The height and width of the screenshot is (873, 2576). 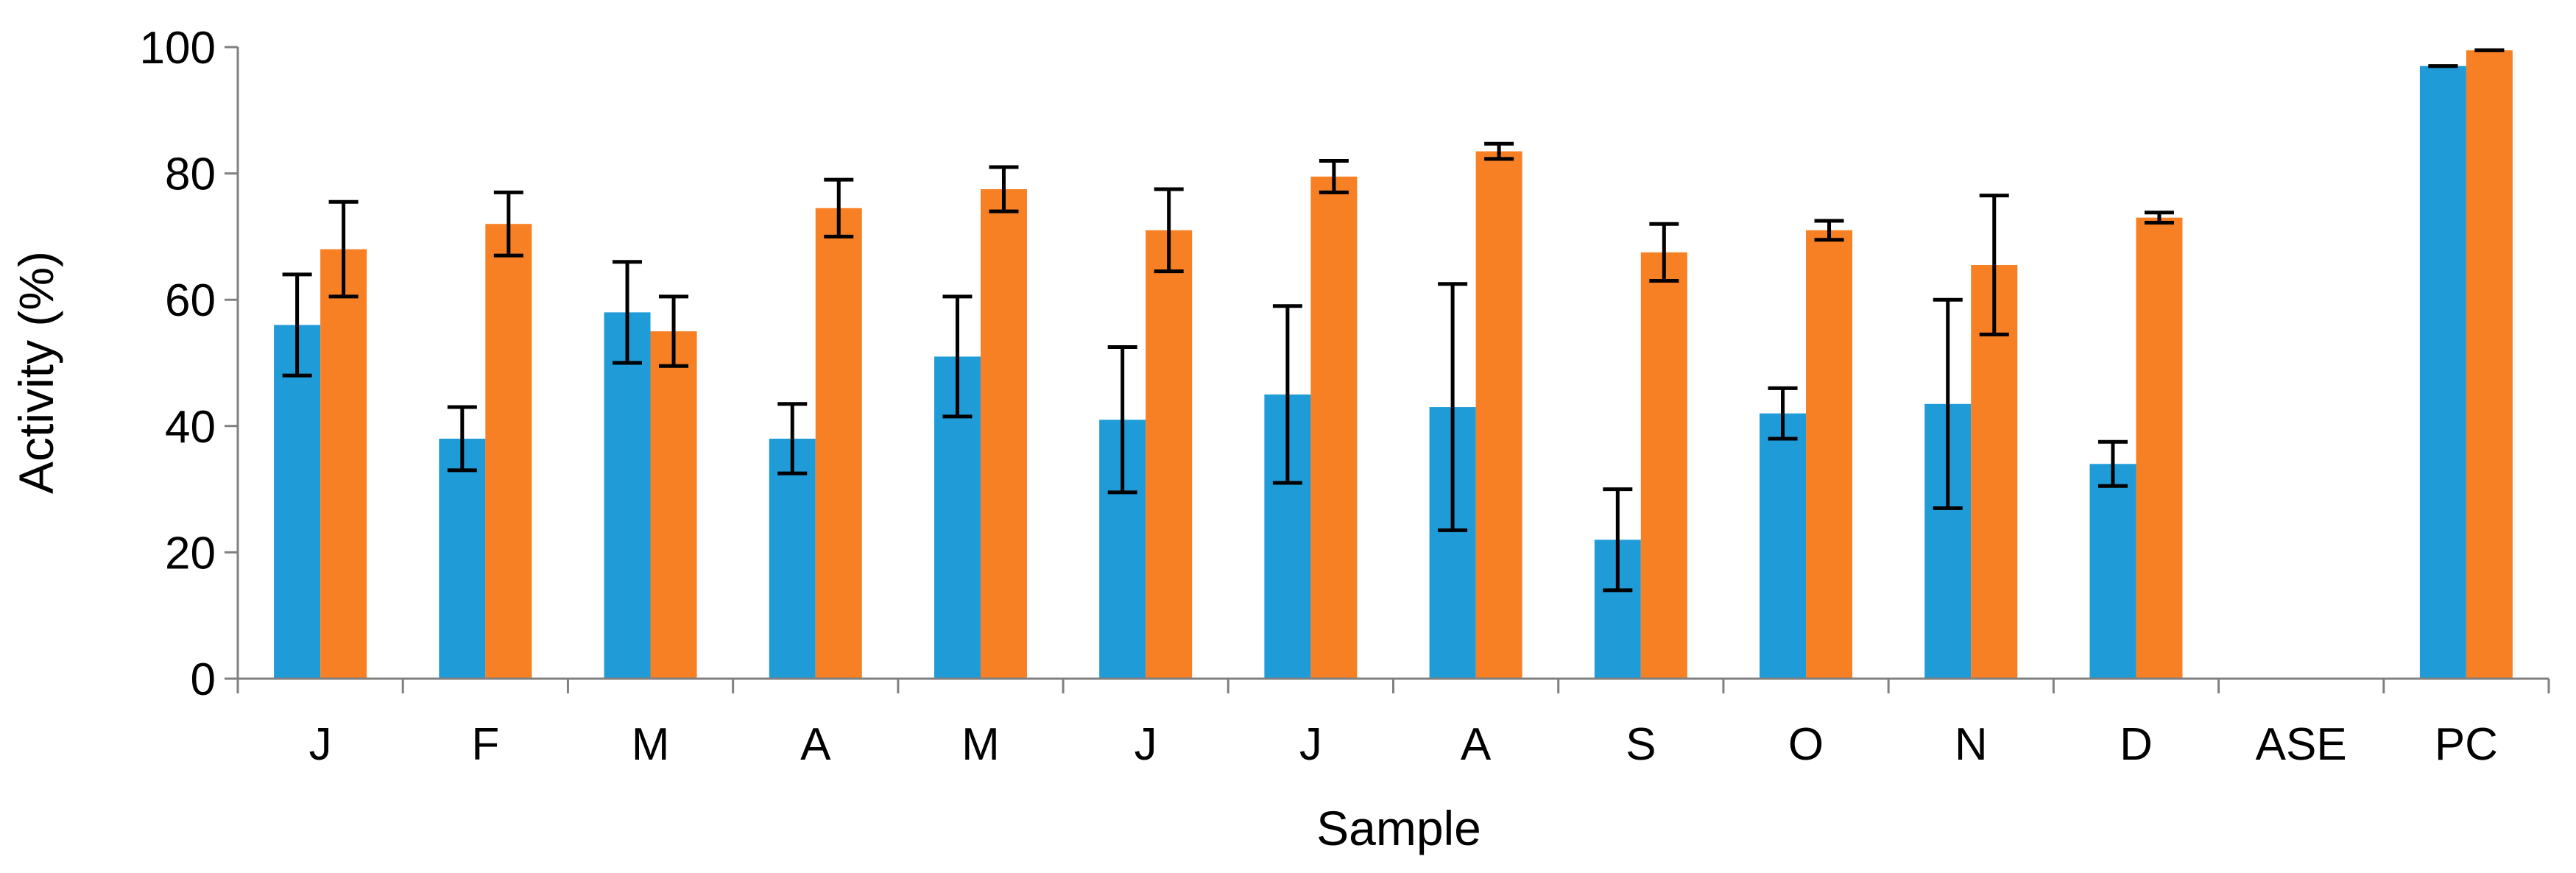 What do you see at coordinates (1806, 744) in the screenshot?
I see `x-tick-label-9: O` at bounding box center [1806, 744].